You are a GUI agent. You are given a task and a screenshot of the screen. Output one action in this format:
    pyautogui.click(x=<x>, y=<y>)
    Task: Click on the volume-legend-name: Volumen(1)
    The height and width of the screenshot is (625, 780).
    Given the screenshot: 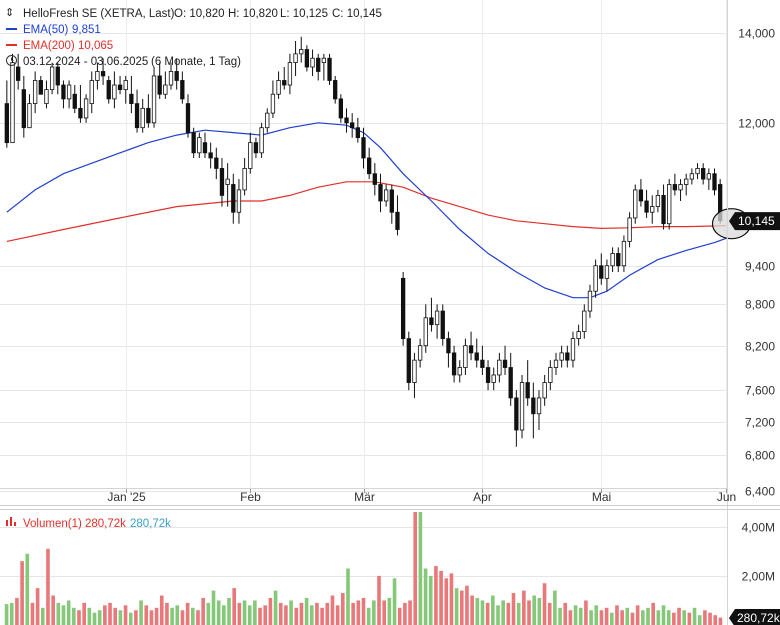 What is the action you would take?
    pyautogui.click(x=52, y=524)
    